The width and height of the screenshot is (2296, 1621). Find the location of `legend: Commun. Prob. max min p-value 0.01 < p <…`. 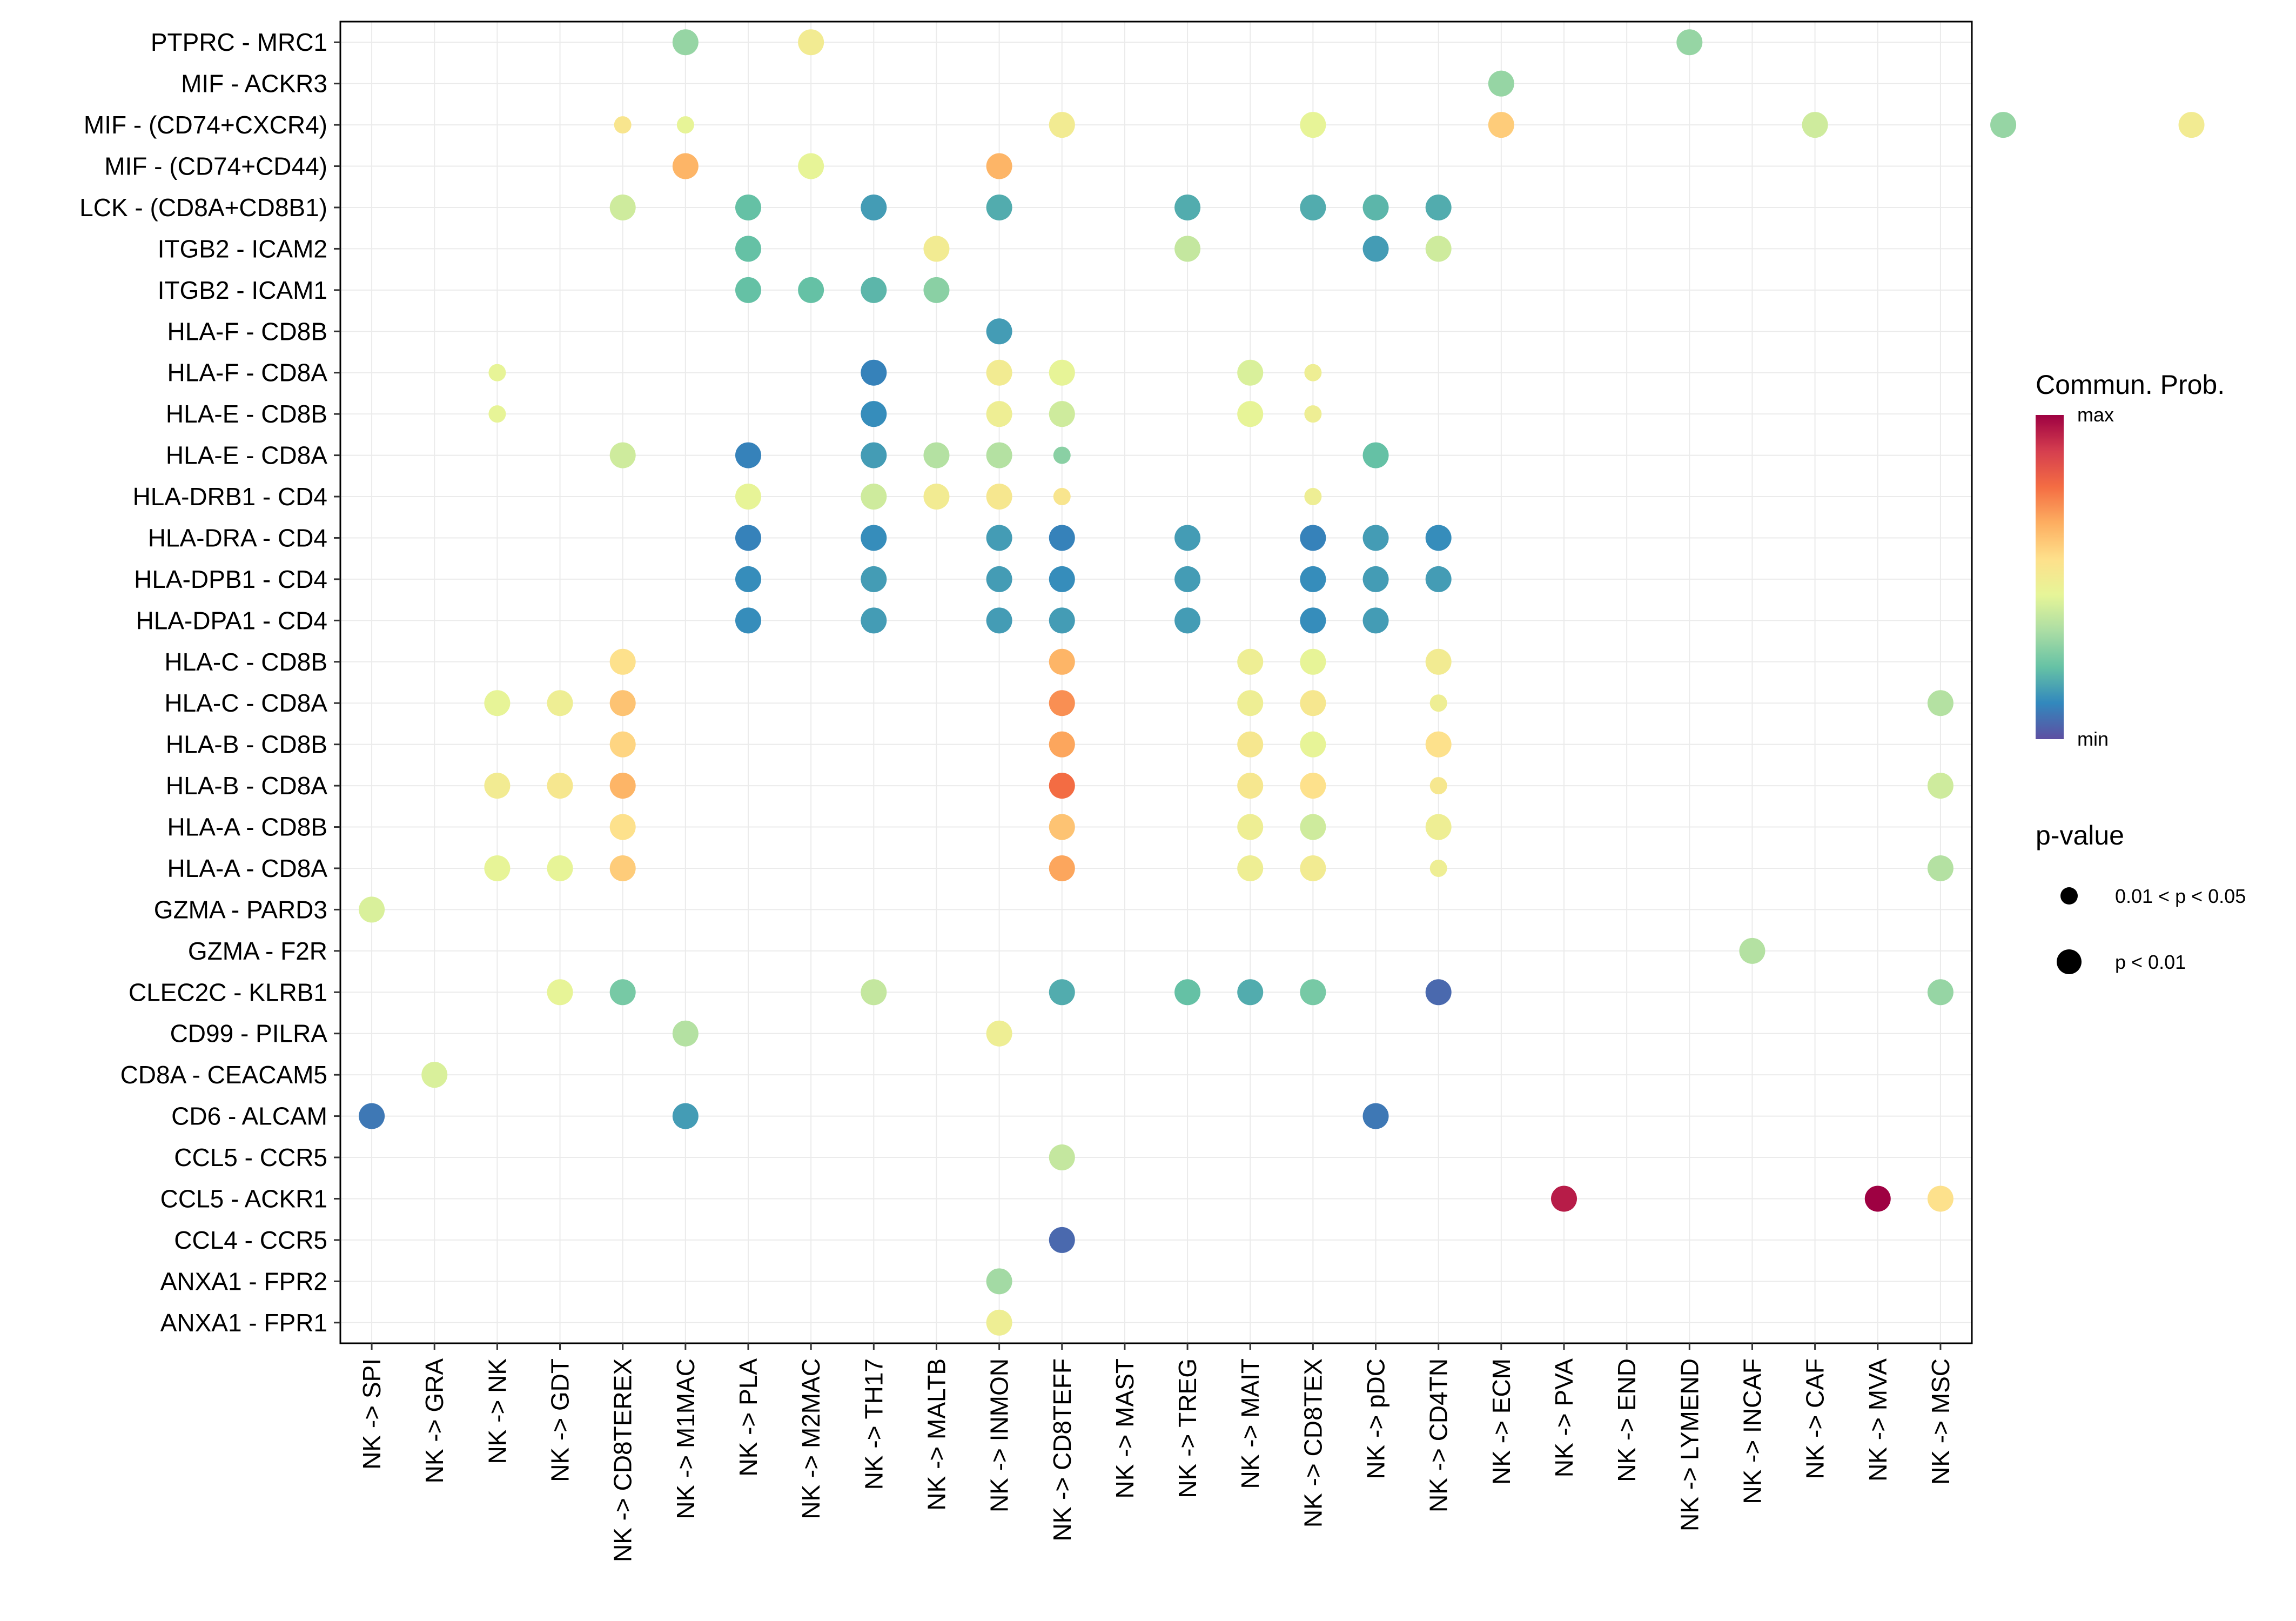

legend: Commun. Prob. max min p-value 0.01 < p <… is located at coordinates (2141, 672).